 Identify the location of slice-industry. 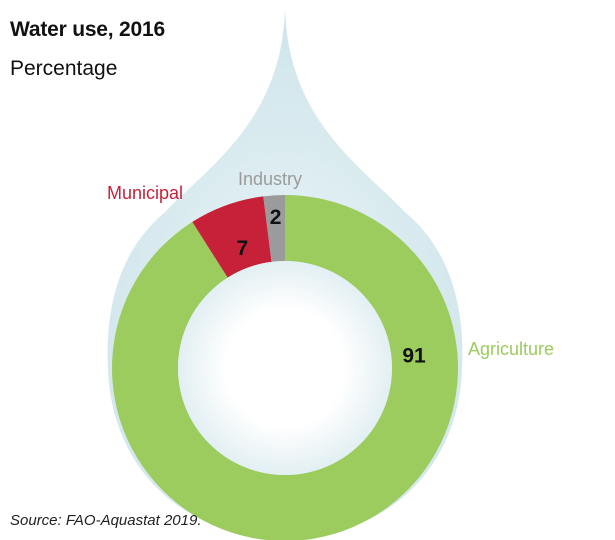
(274, 228).